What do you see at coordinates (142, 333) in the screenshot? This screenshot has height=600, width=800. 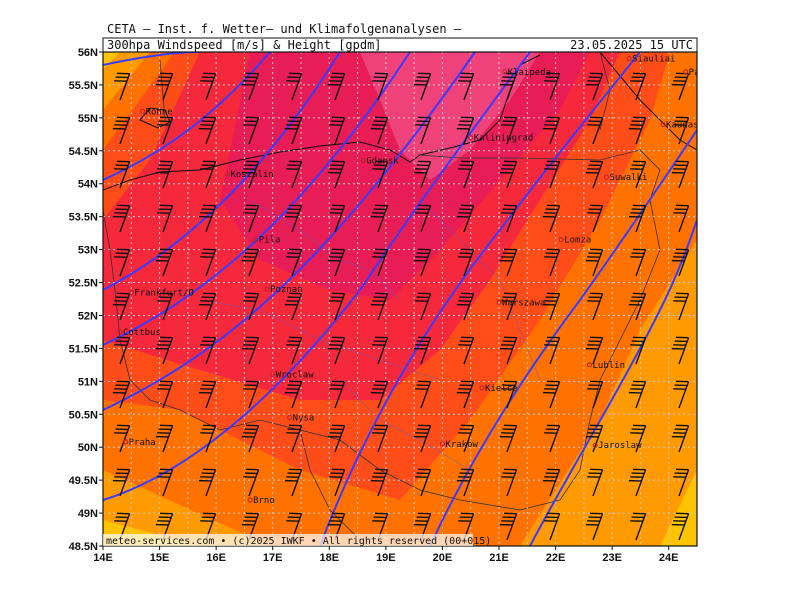 I see `city-label: Cottbus` at bounding box center [142, 333].